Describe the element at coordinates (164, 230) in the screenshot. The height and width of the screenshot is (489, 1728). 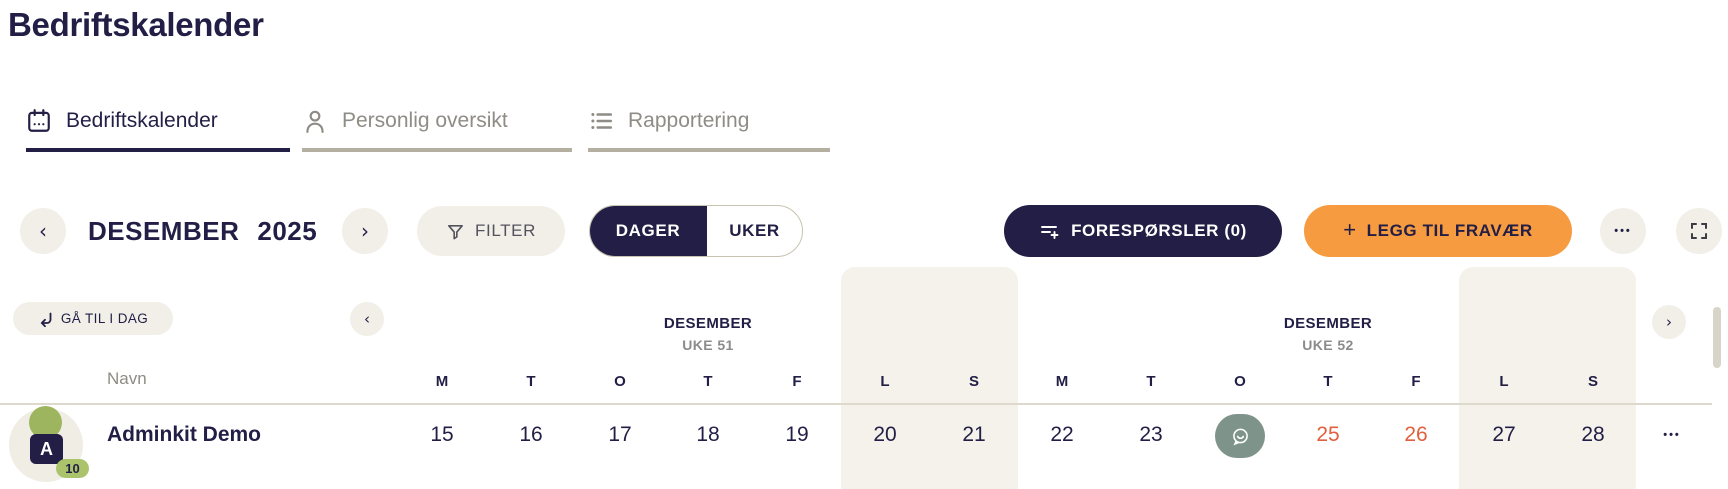
I see `month-name: DESEMBER` at that location.